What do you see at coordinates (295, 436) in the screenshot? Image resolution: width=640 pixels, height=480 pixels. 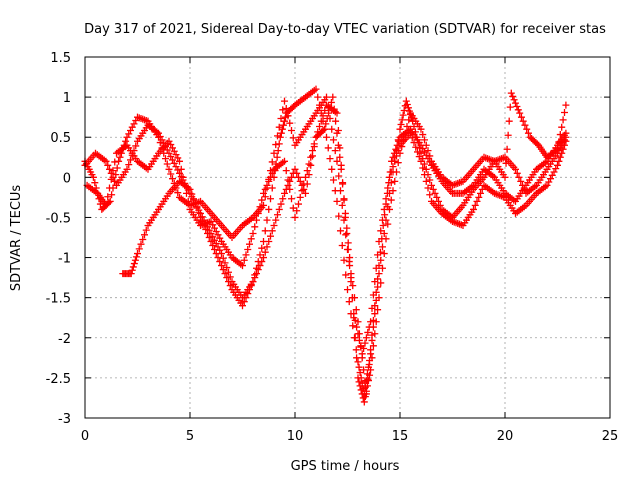 I see `x-tick-label: 10` at bounding box center [295, 436].